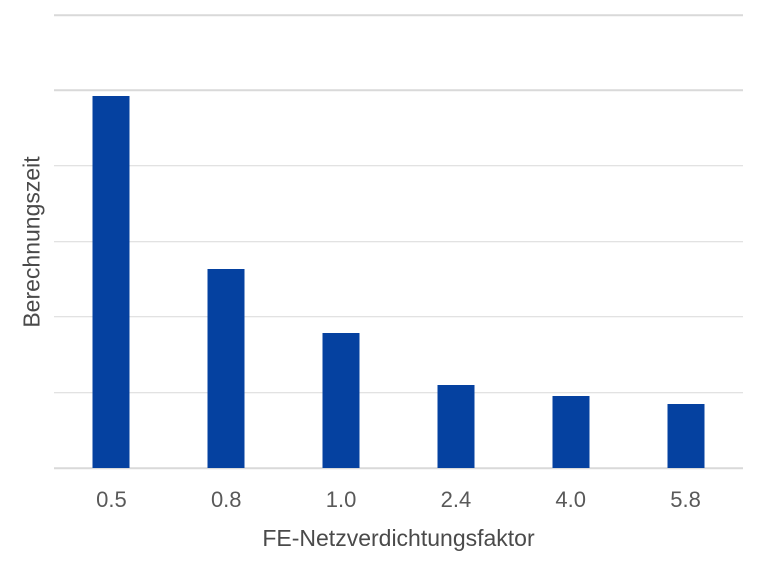 This screenshot has height=570, width=760. I want to click on y-axis-title: Berechnungszeit, so click(31, 241).